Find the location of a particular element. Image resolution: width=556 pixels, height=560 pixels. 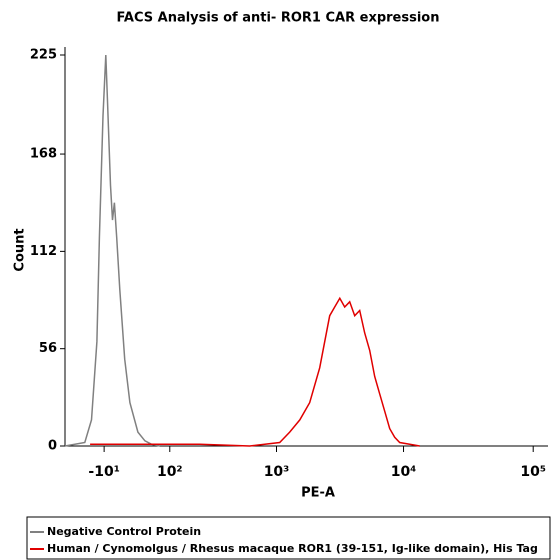

legend-label: Negative Control Protein is located at coordinates (124, 531).